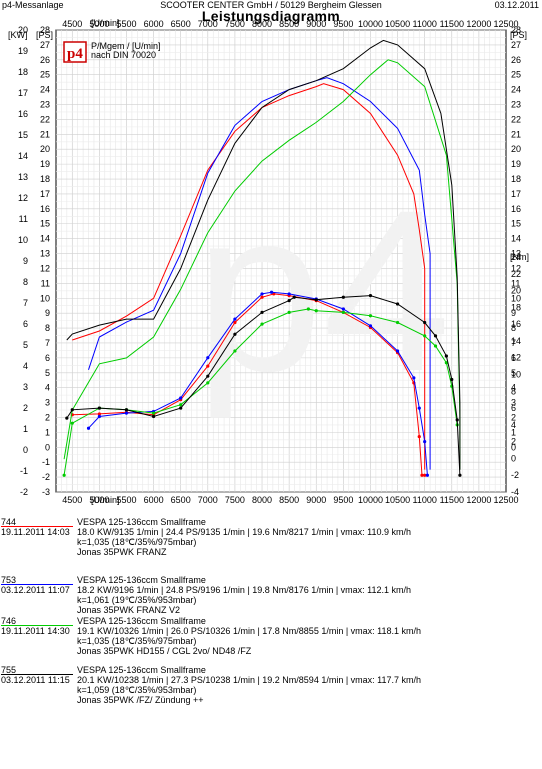  Describe the element at coordinates (137, 690) in the screenshot. I see `run-detail-line: k=1,059 (18℃/35%/953mbar)` at that location.